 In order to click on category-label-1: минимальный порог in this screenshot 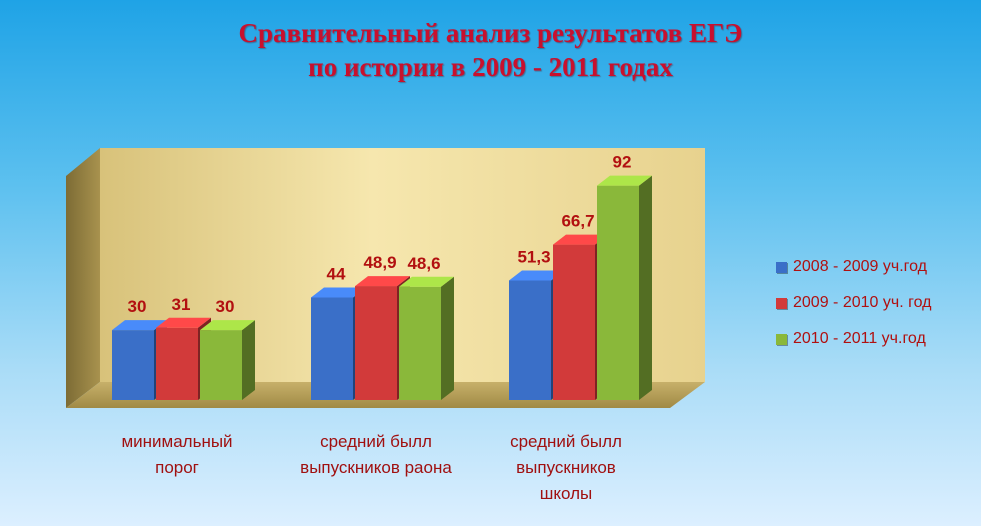, I will do `click(177, 455)`.